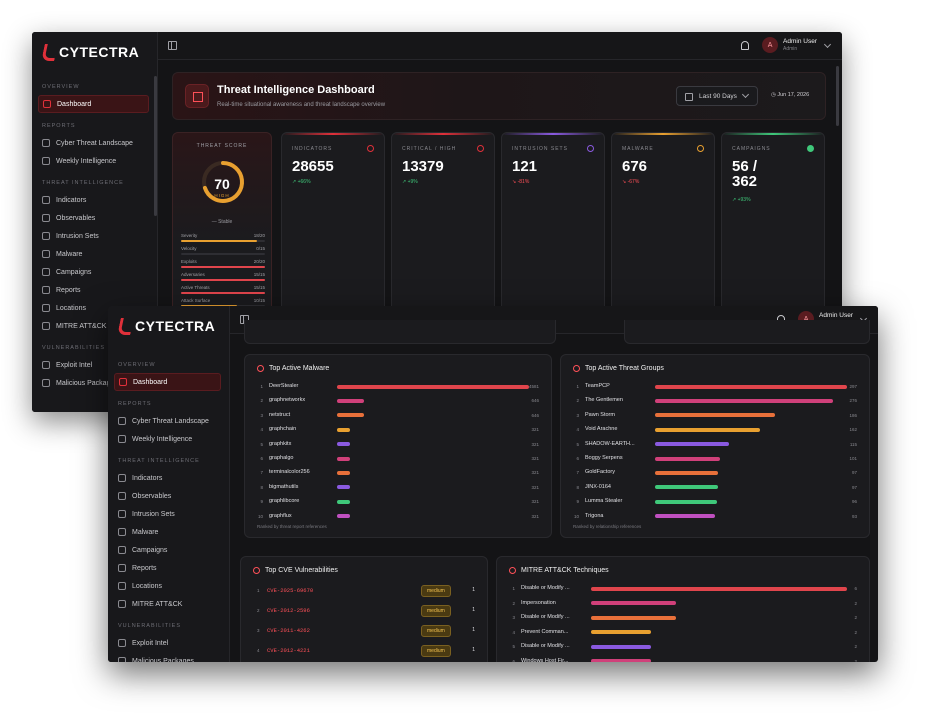 This screenshot has width=944, height=727. What do you see at coordinates (714, 387) in the screenshot?
I see `list-item: 1 TeamPCP 297` at bounding box center [714, 387].